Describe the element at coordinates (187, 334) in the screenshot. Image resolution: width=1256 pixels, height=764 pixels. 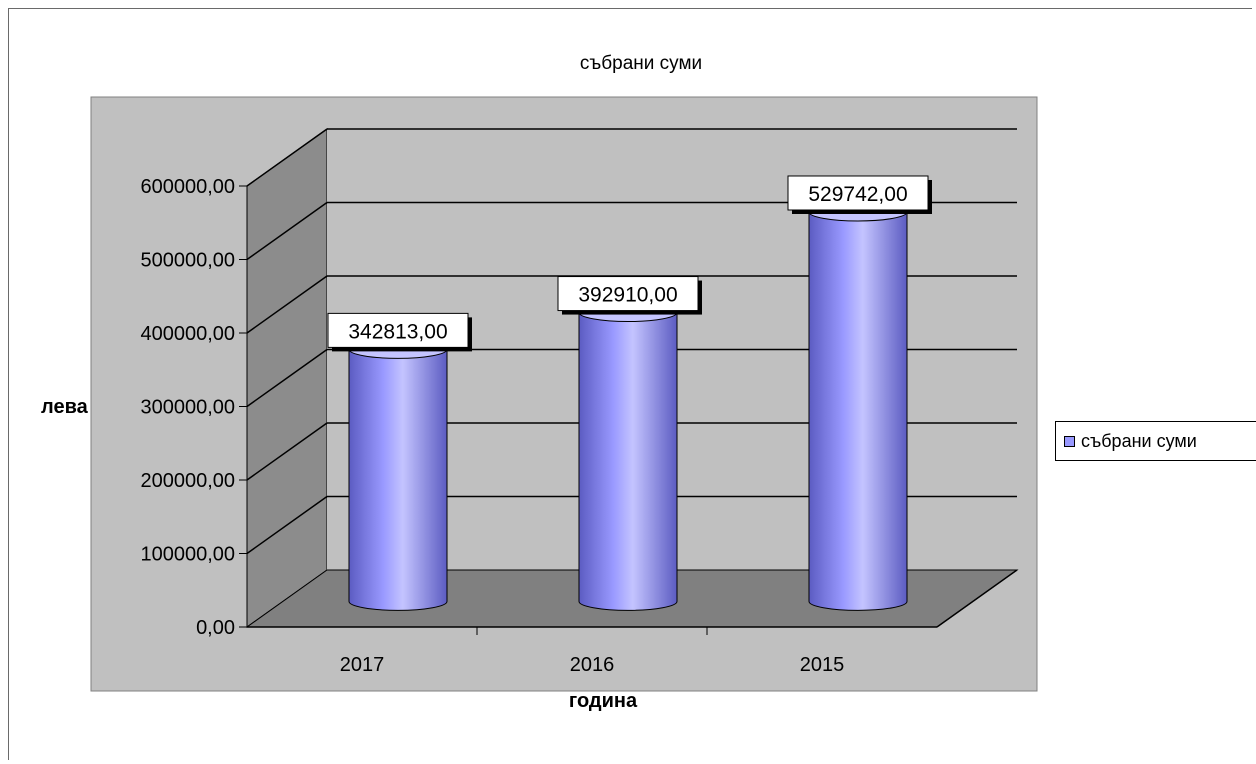
I see `y-tick-label: 400000,00` at that location.